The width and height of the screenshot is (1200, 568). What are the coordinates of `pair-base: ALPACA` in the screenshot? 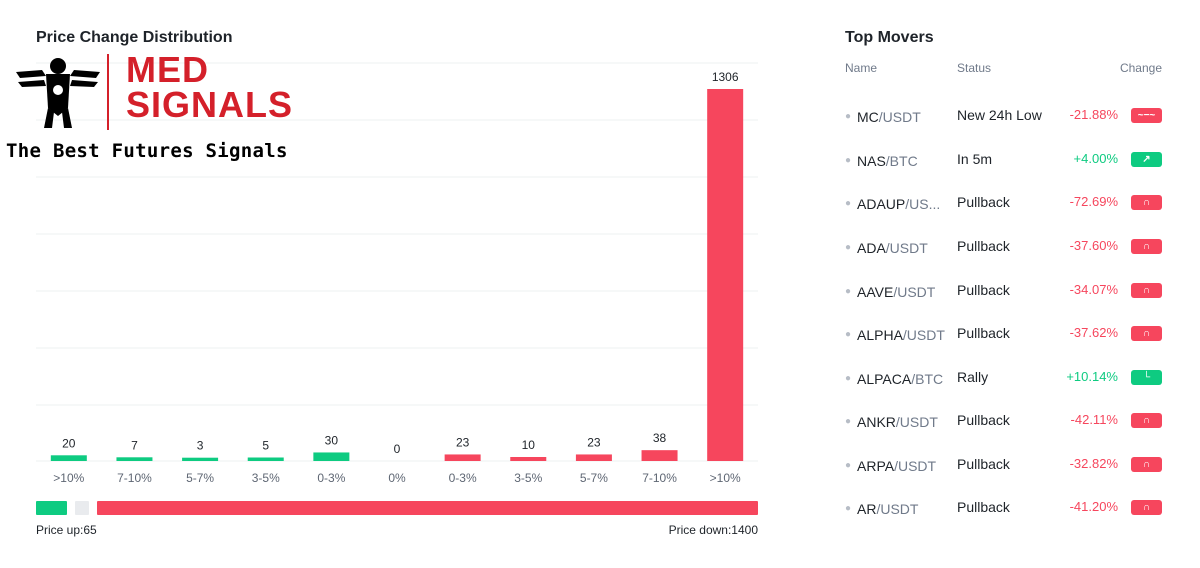 It's located at (884, 379).